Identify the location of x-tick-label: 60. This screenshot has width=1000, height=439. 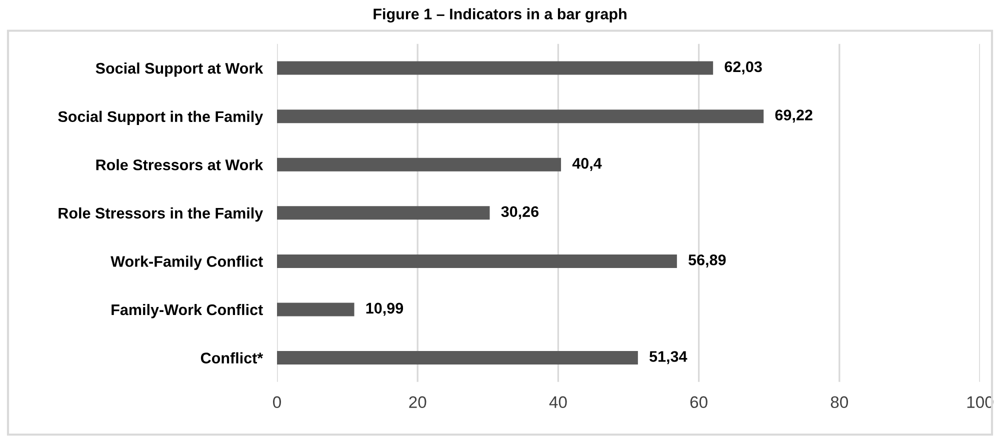
(699, 402).